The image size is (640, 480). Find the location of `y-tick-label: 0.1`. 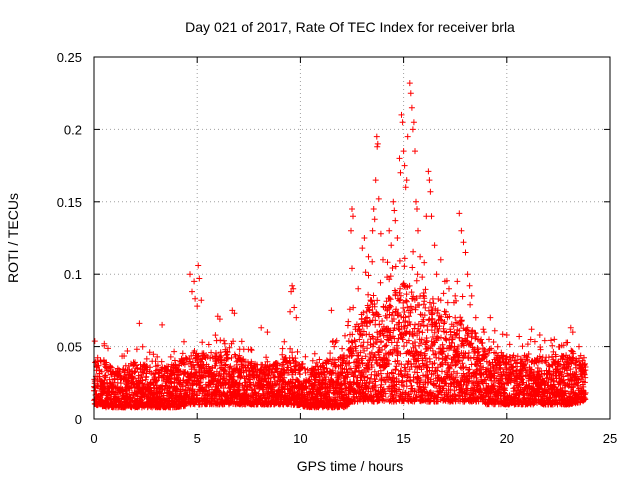

y-tick-label: 0.1 is located at coordinates (73, 274).